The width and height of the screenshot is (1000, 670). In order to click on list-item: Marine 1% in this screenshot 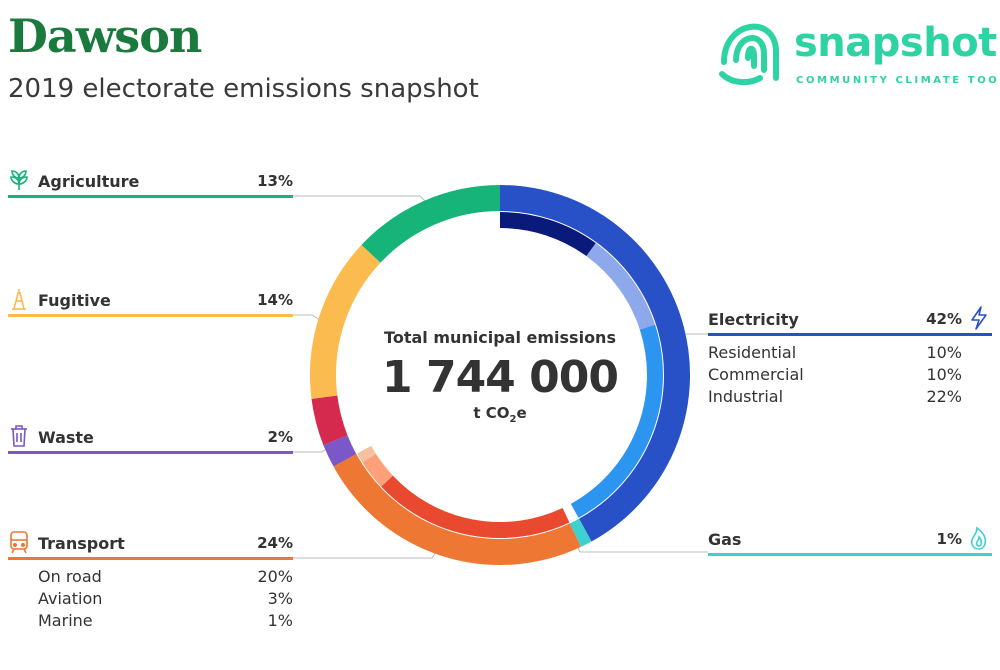, I will do `click(165, 622)`.